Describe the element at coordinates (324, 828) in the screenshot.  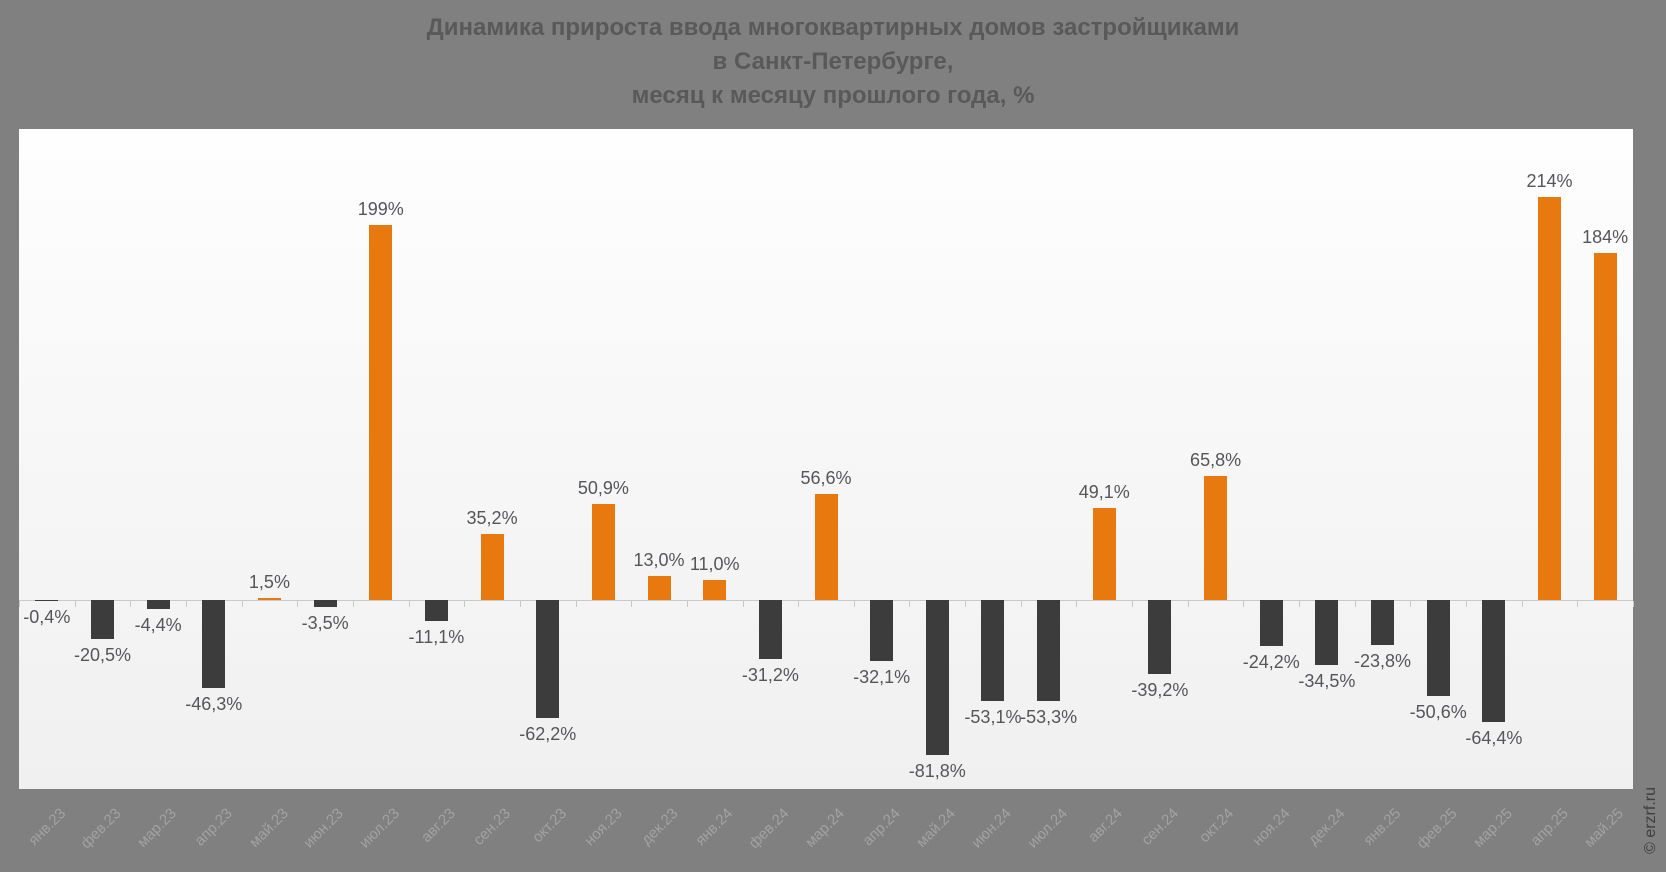
I see `x-axis-label-июн.23: июн.23` at that location.